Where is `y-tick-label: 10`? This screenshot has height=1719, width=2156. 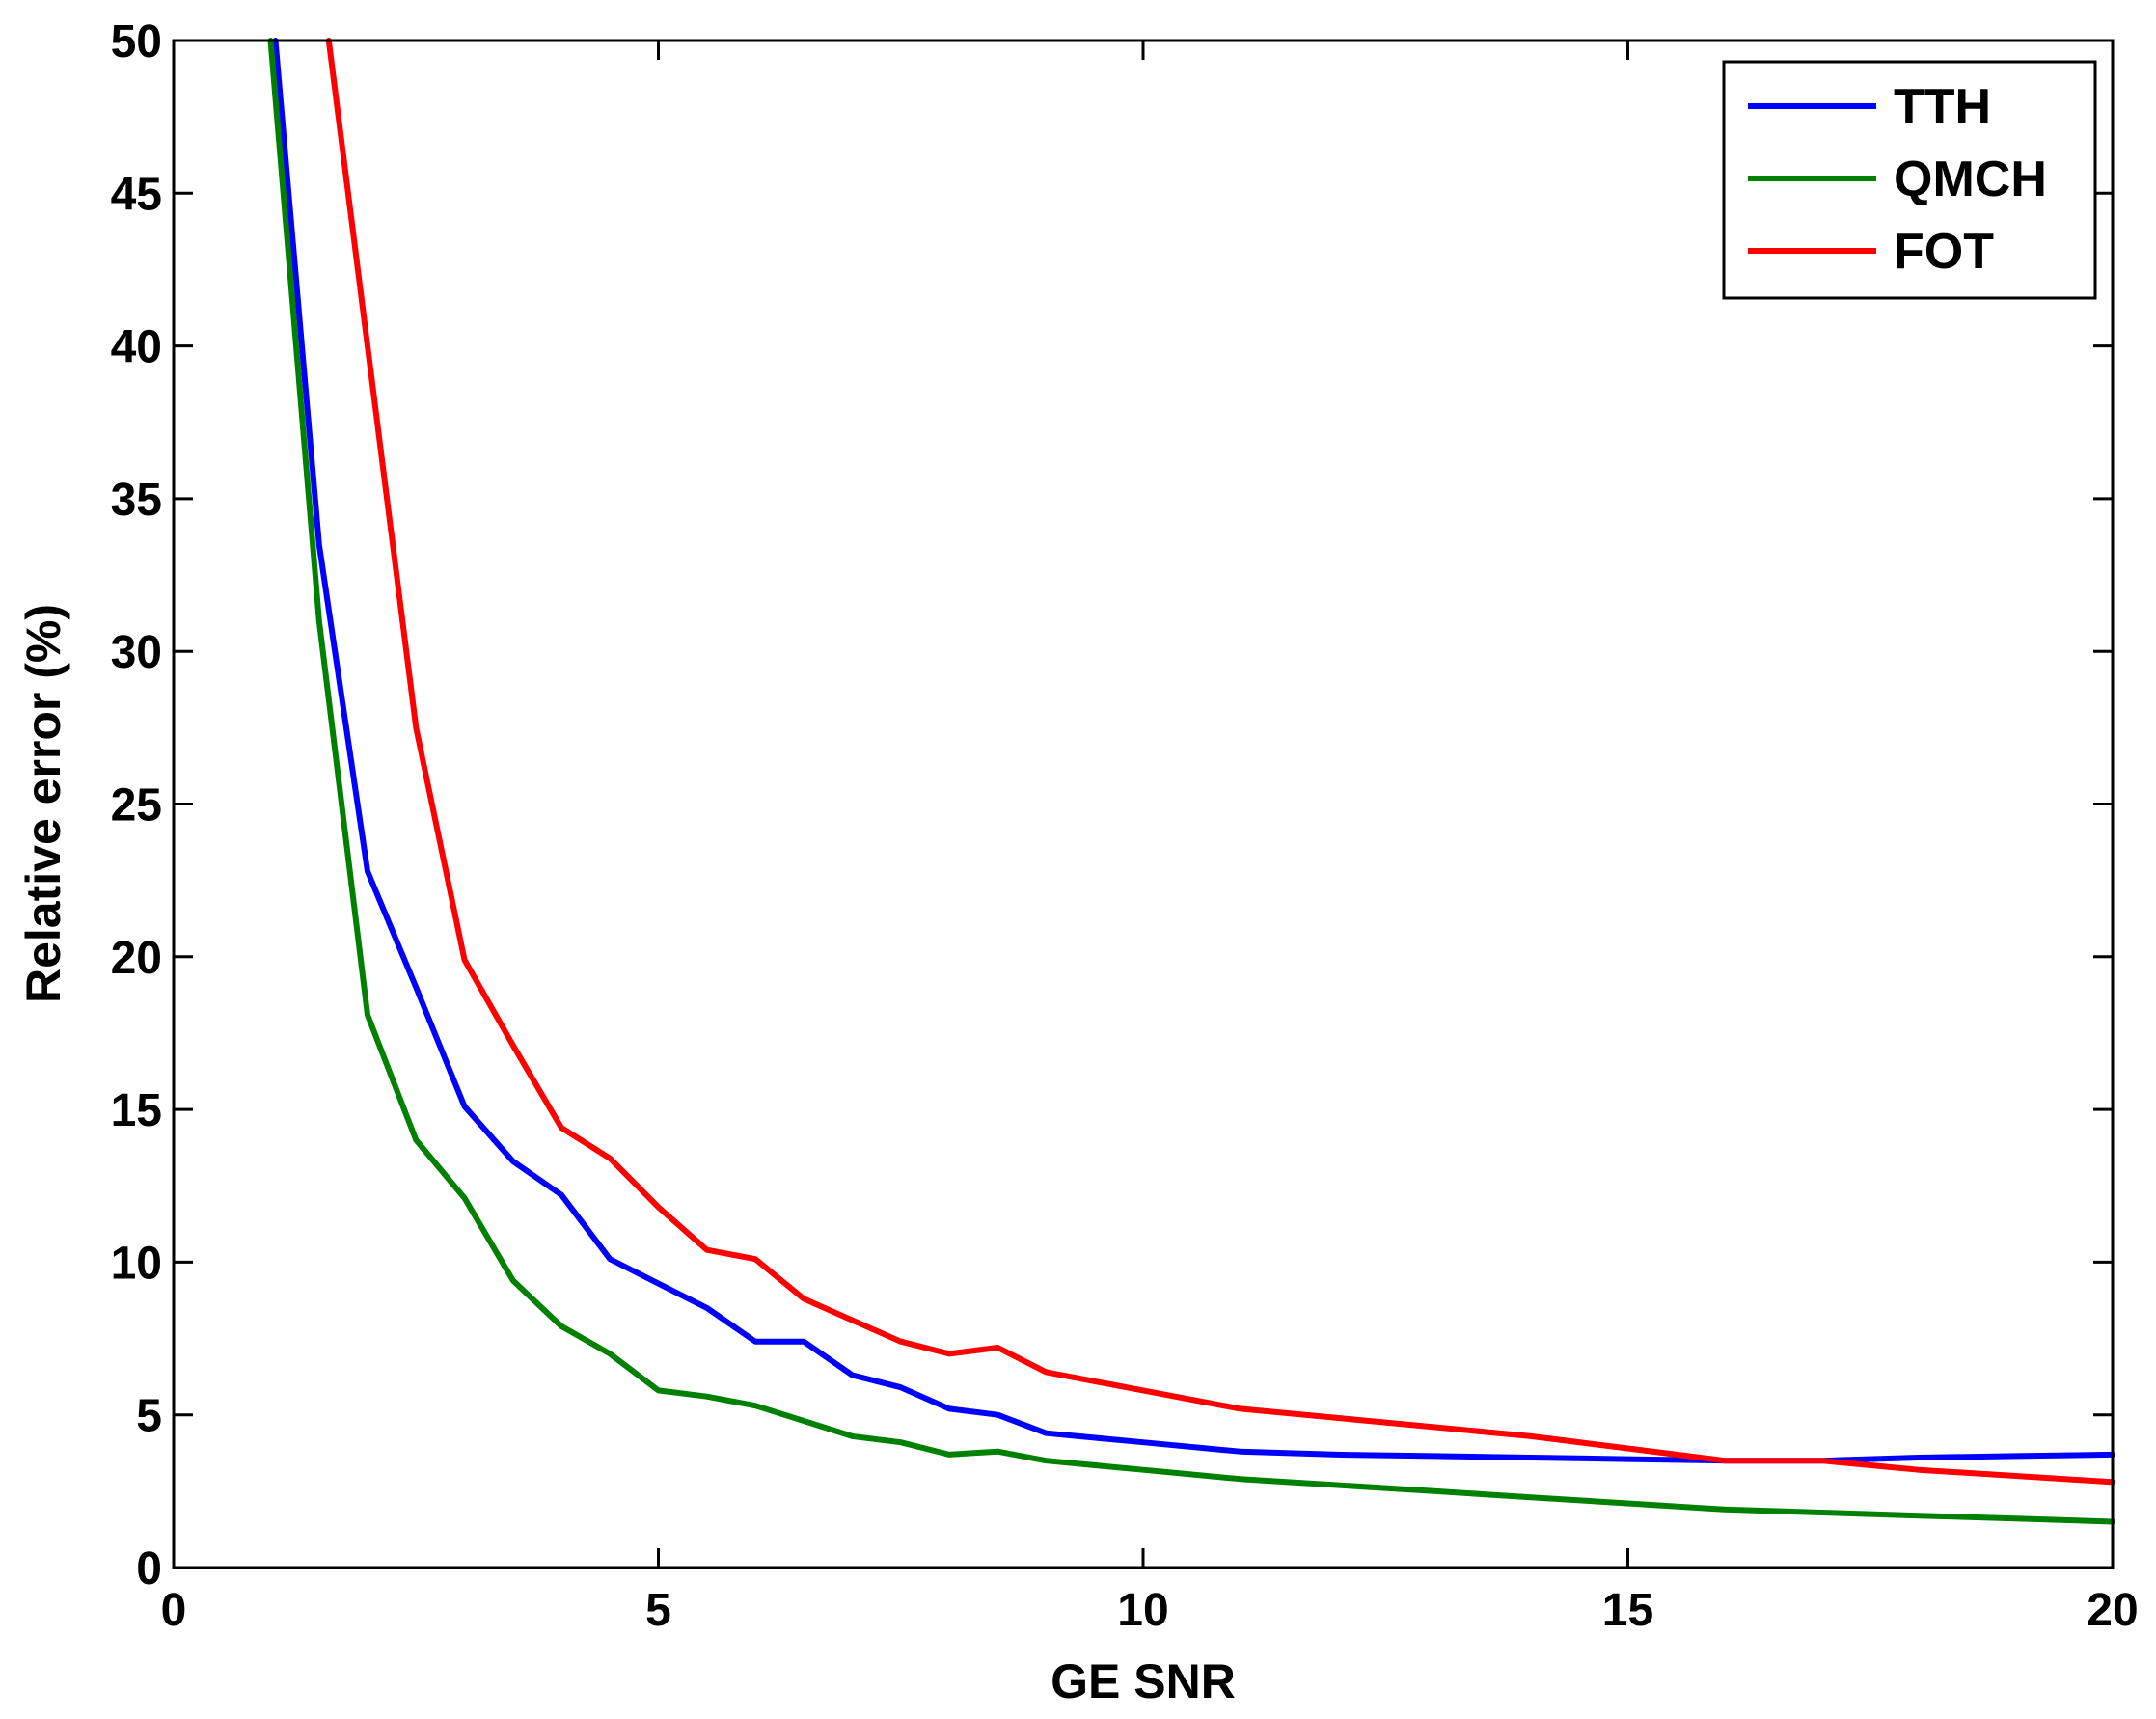 y-tick-label: 10 is located at coordinates (136, 1264).